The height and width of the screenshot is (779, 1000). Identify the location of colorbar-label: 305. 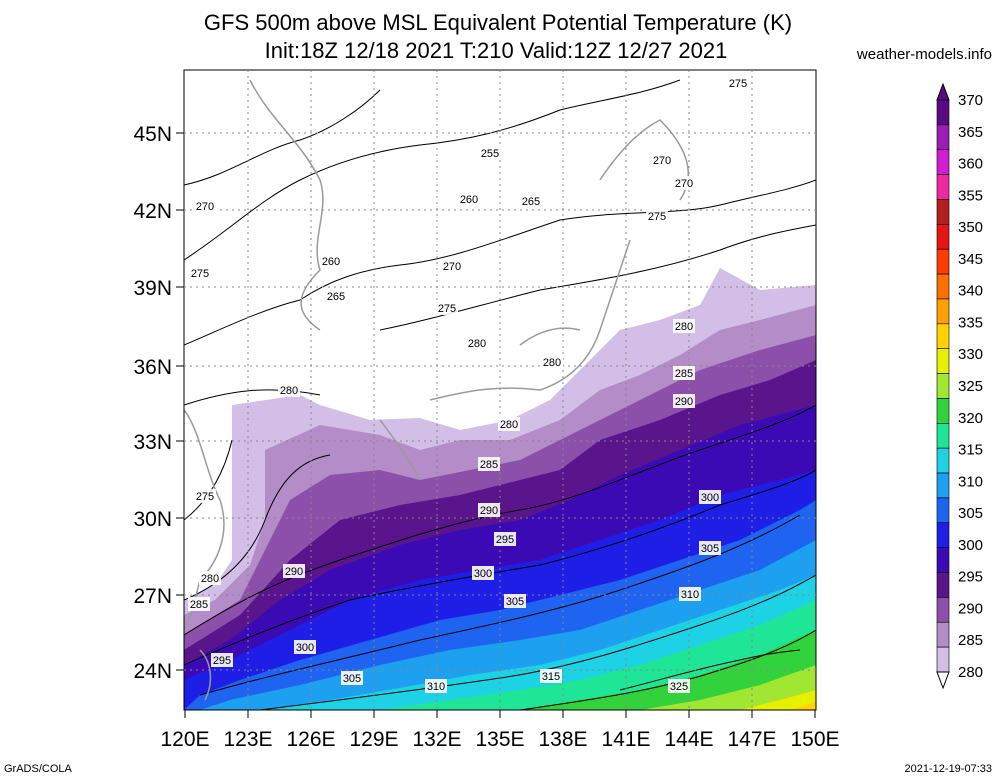
(970, 513).